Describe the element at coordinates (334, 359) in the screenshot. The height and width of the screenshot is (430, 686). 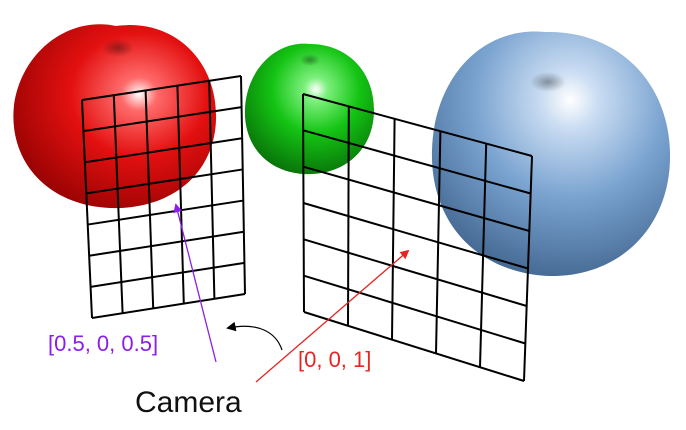
I see `right-direction-label: [0, 0, 1]` at that location.